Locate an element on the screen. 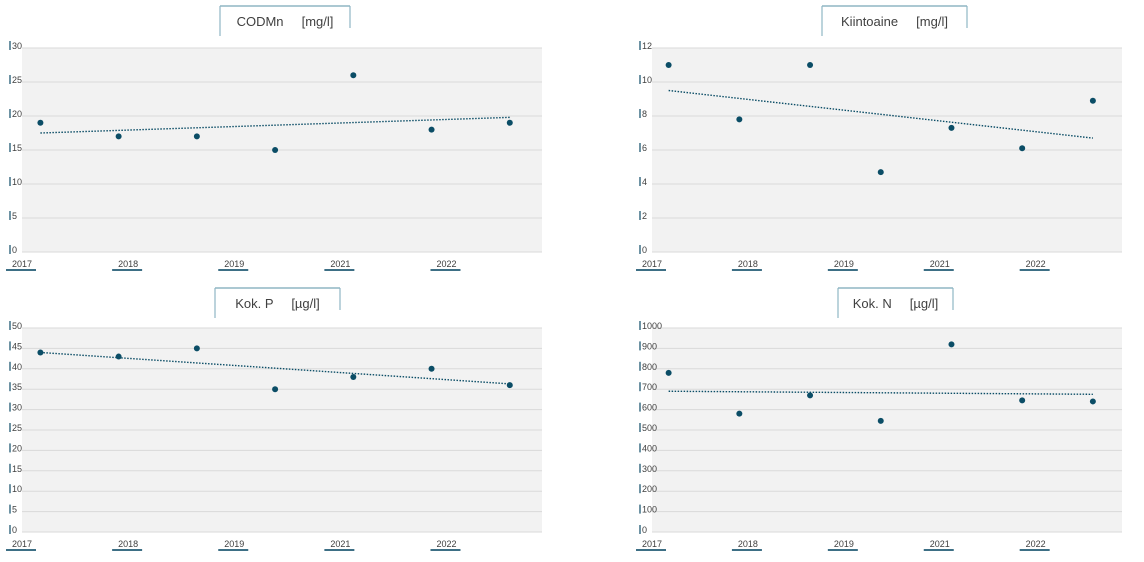 The height and width of the screenshot is (562, 1144). y-tick-label: 40 is located at coordinates (17, 367).